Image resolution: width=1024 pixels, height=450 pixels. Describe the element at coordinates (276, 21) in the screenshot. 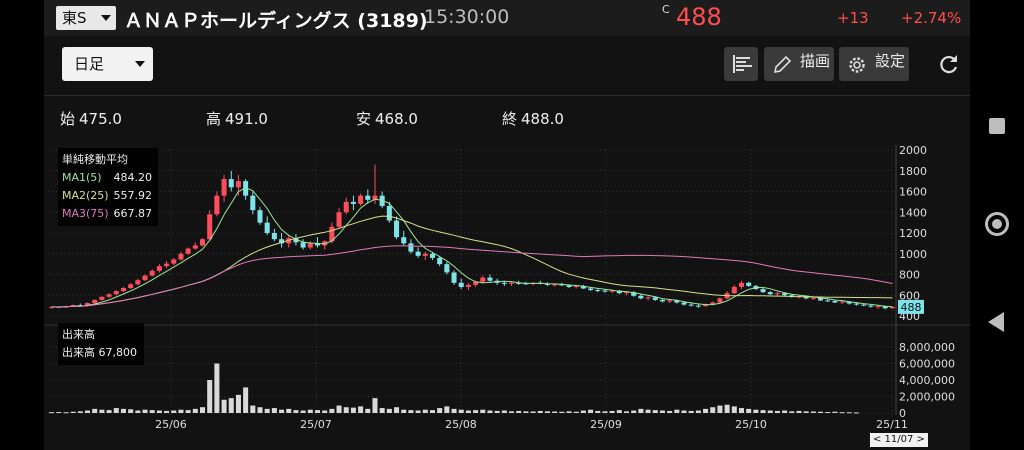

I see `stock-name: ＡＮＡＰホールディングス (3189)` at that location.